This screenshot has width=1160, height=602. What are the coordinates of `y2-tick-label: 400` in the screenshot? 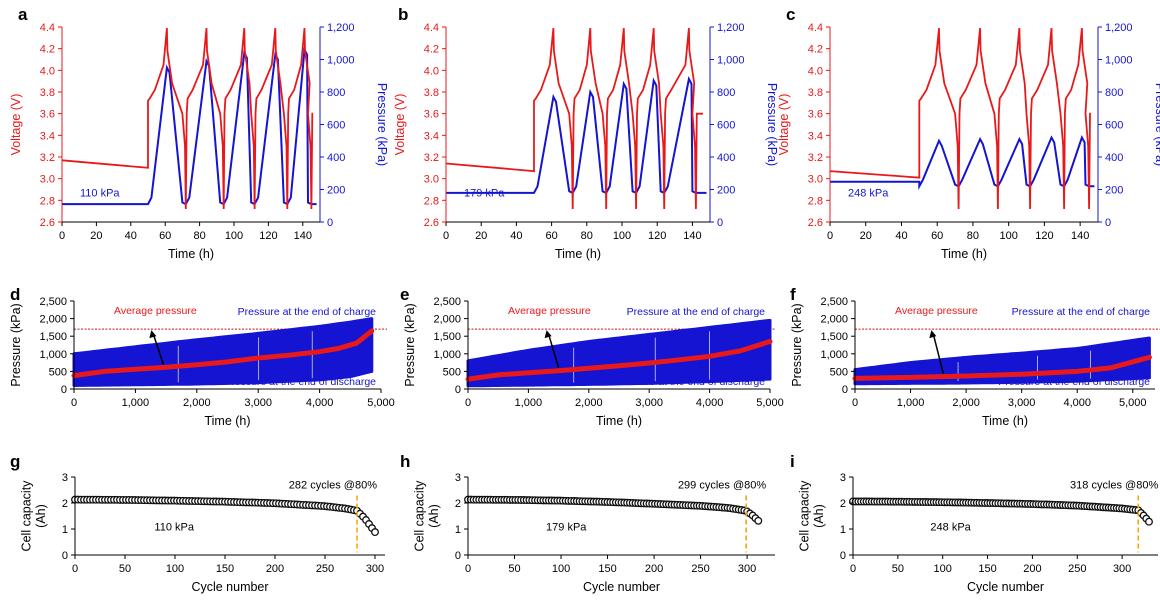 It's located at (726, 158).